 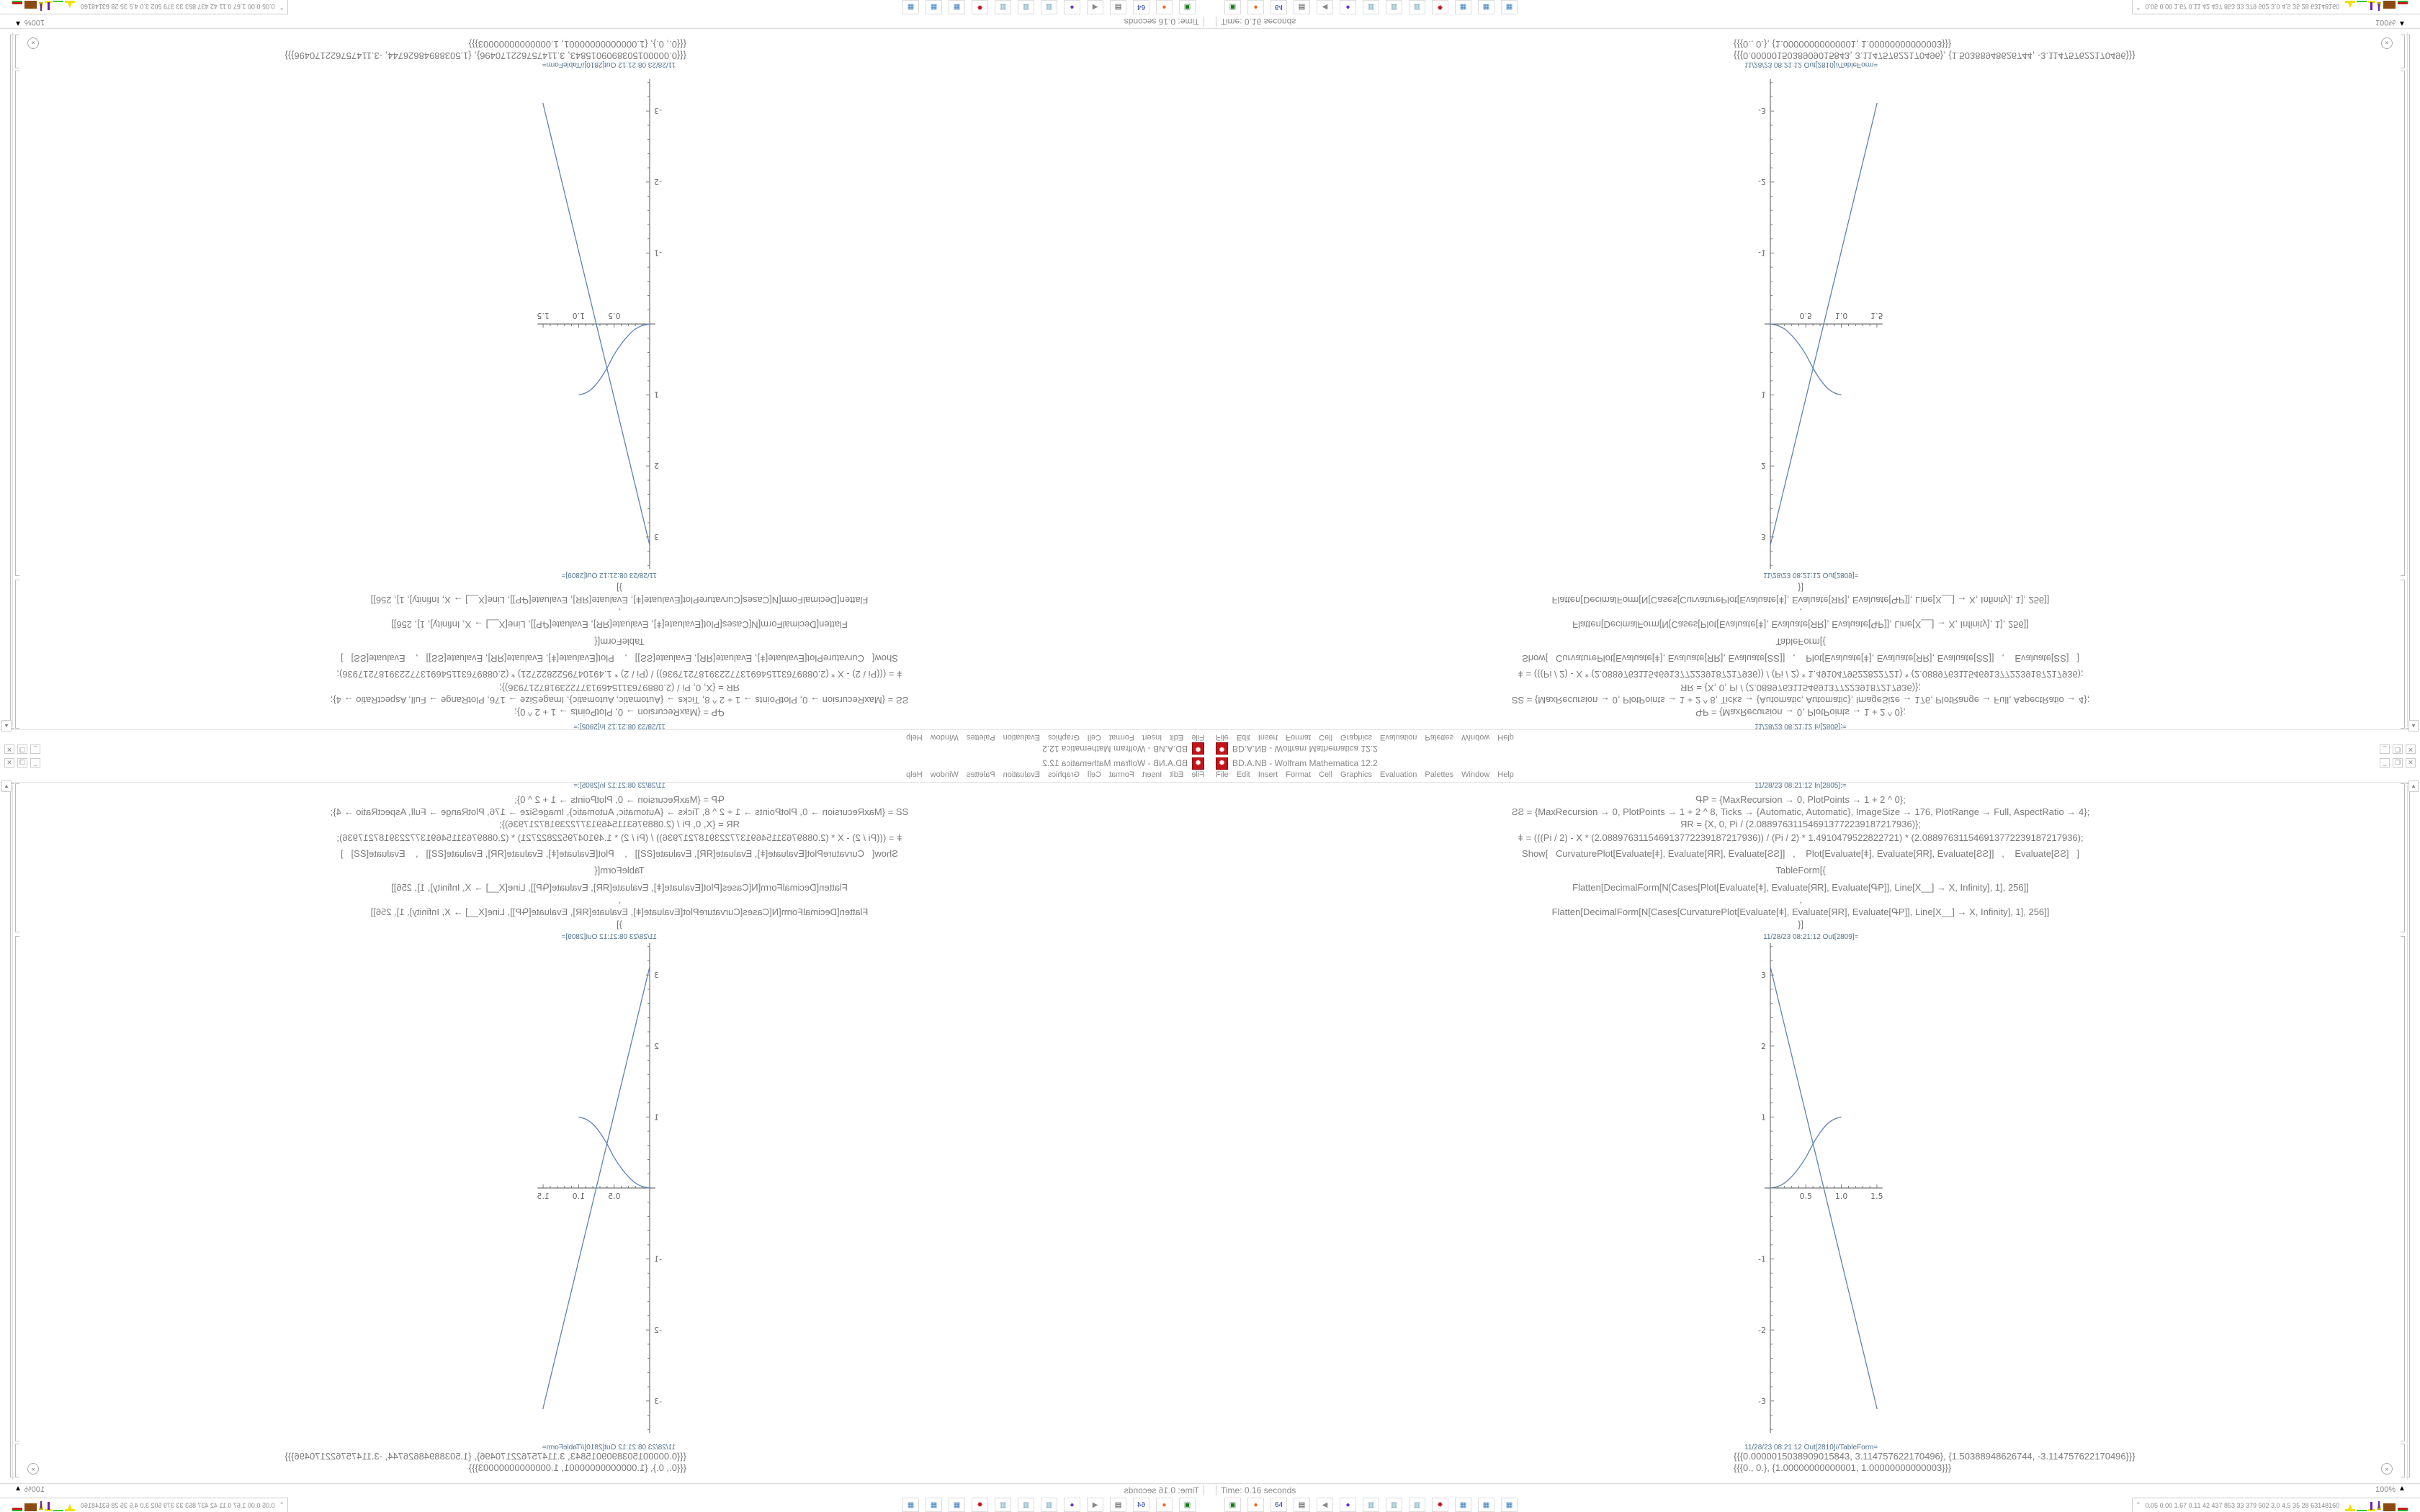 I want to click on restore-button: ❐, so click(x=2398, y=763).